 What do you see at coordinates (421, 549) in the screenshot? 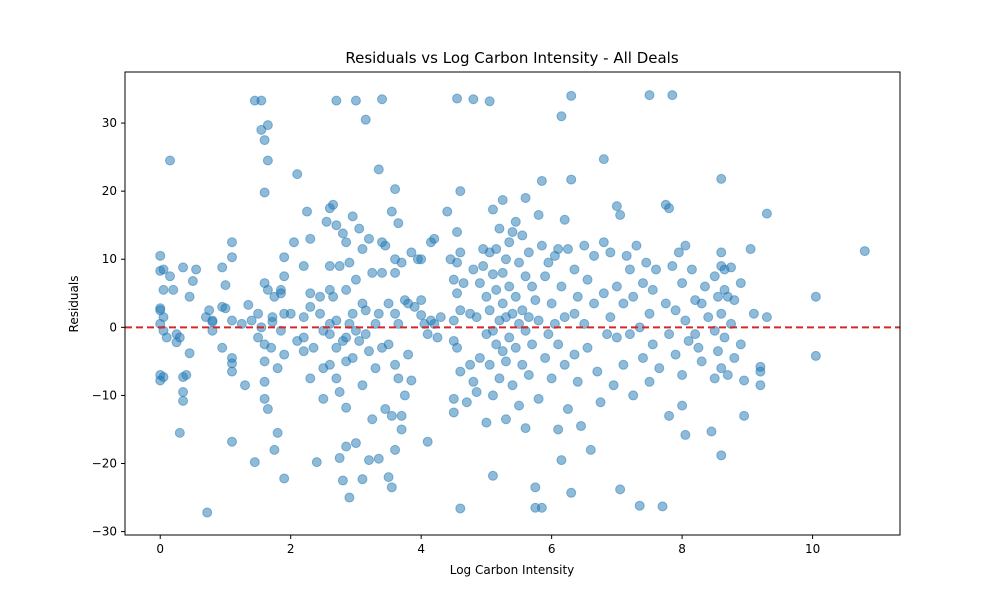
I see `x-tick-label: 4` at bounding box center [421, 549].